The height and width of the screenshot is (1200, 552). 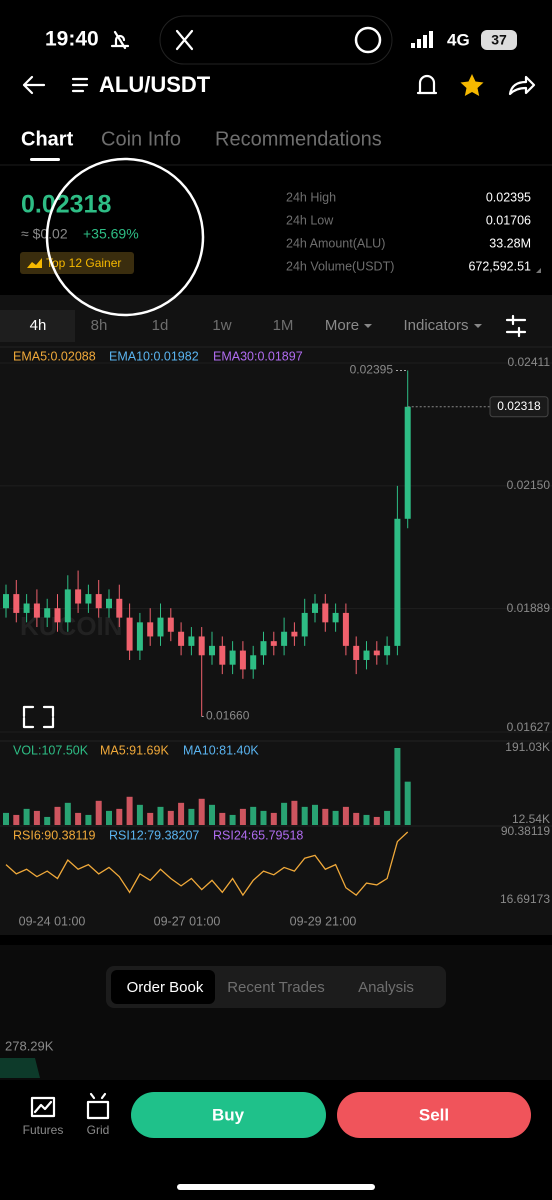 I want to click on change-percent: +35.69%, so click(x=111, y=234).